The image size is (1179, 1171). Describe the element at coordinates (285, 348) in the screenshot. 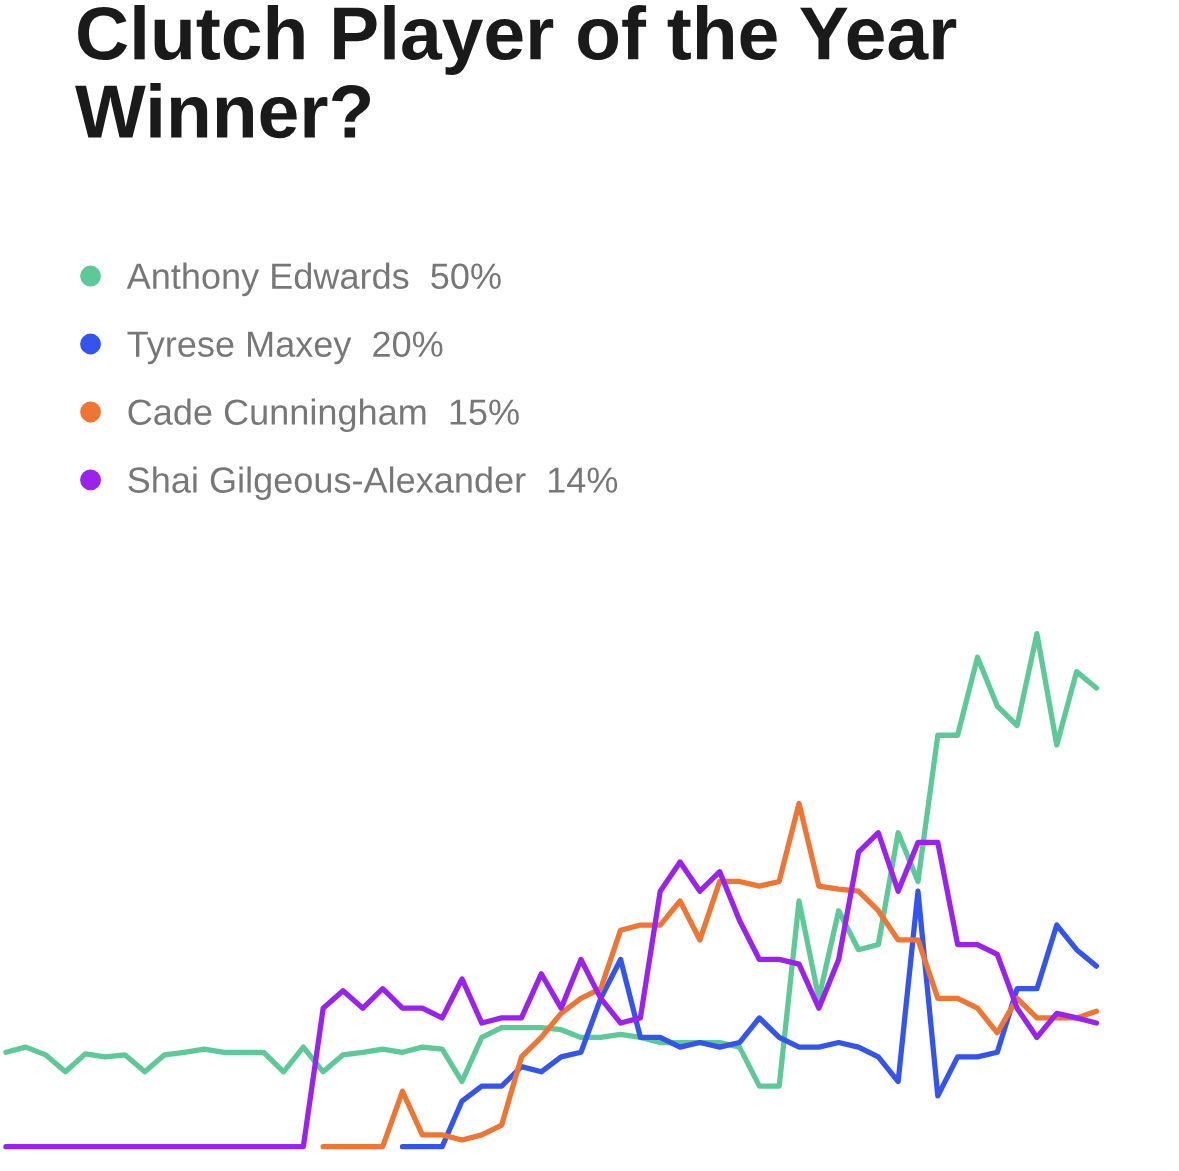

I see `legend-label: Tyrese Maxey 20%` at that location.